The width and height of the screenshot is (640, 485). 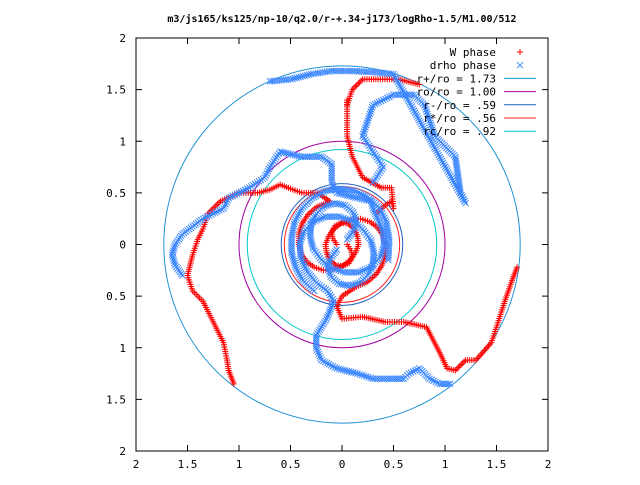 What do you see at coordinates (473, 52) in the screenshot?
I see `legend-label: W phase` at bounding box center [473, 52].